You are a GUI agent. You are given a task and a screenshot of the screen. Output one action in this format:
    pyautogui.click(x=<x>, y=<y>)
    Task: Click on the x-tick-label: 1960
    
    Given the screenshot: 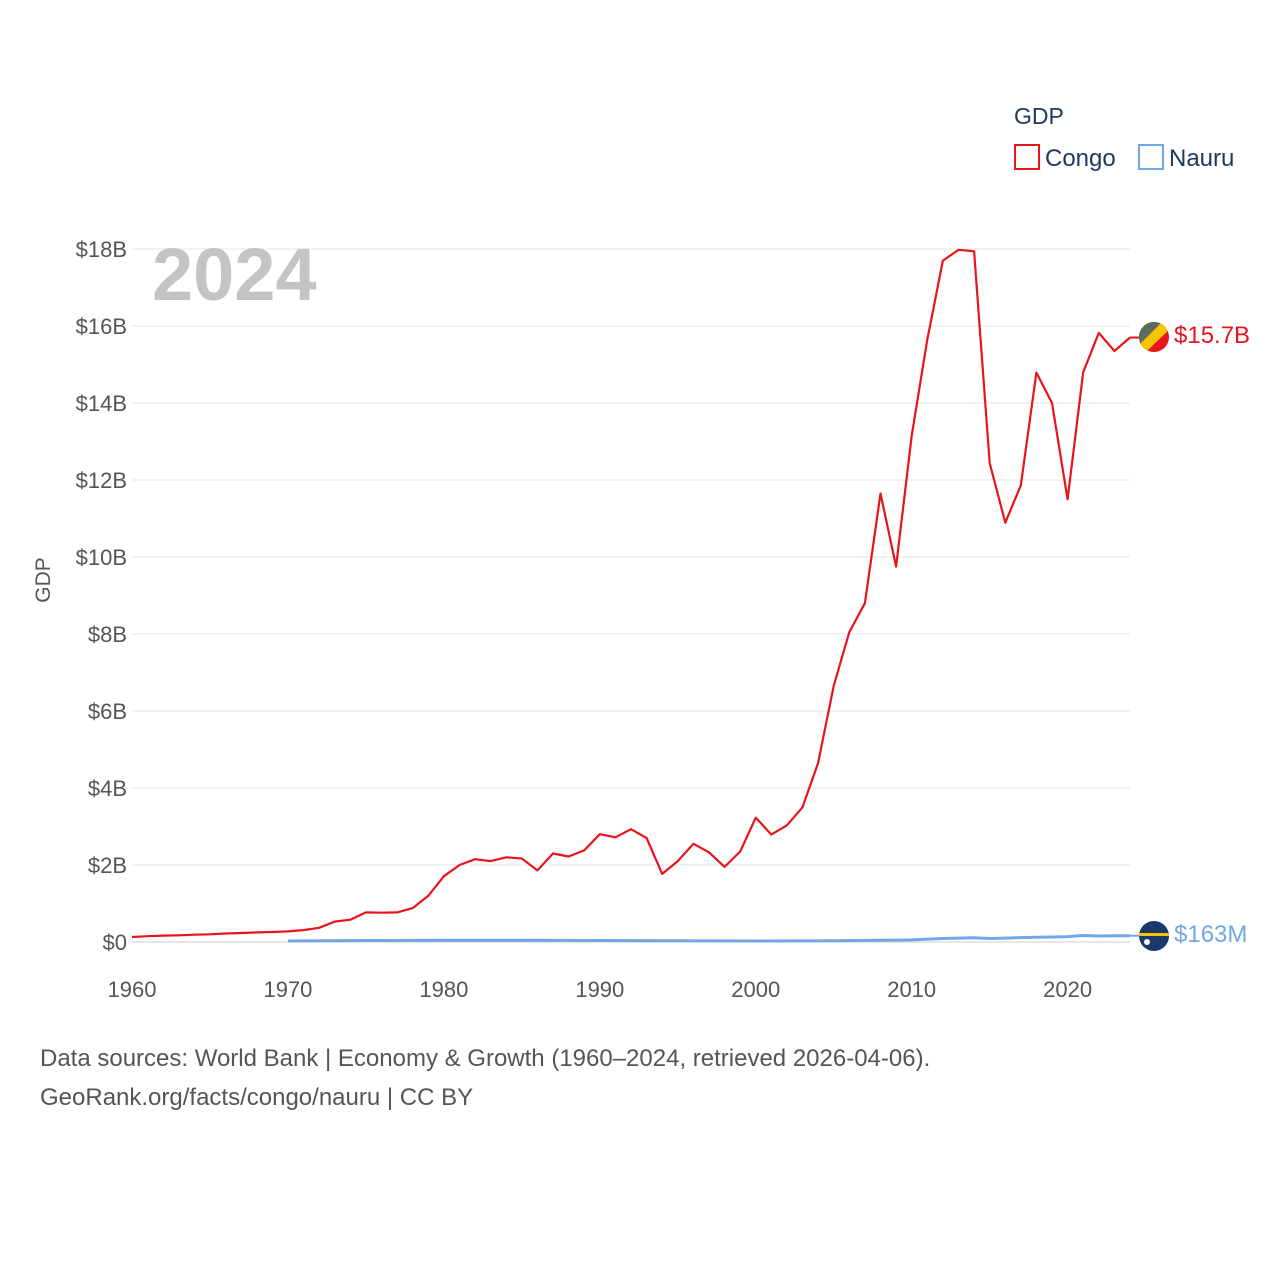 What is the action you would take?
    pyautogui.click(x=132, y=989)
    